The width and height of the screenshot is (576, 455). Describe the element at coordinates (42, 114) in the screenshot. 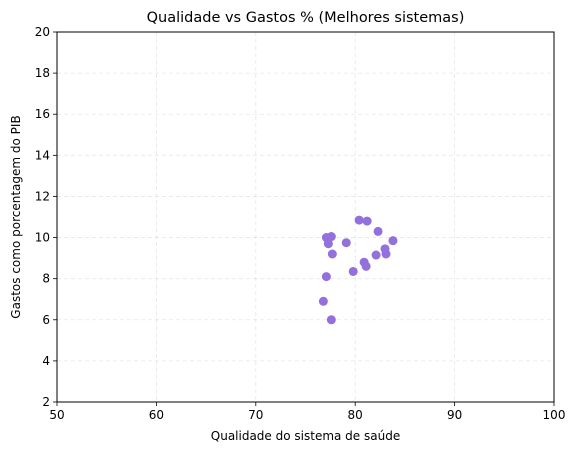

I see `y-tick-label: 16` at that location.